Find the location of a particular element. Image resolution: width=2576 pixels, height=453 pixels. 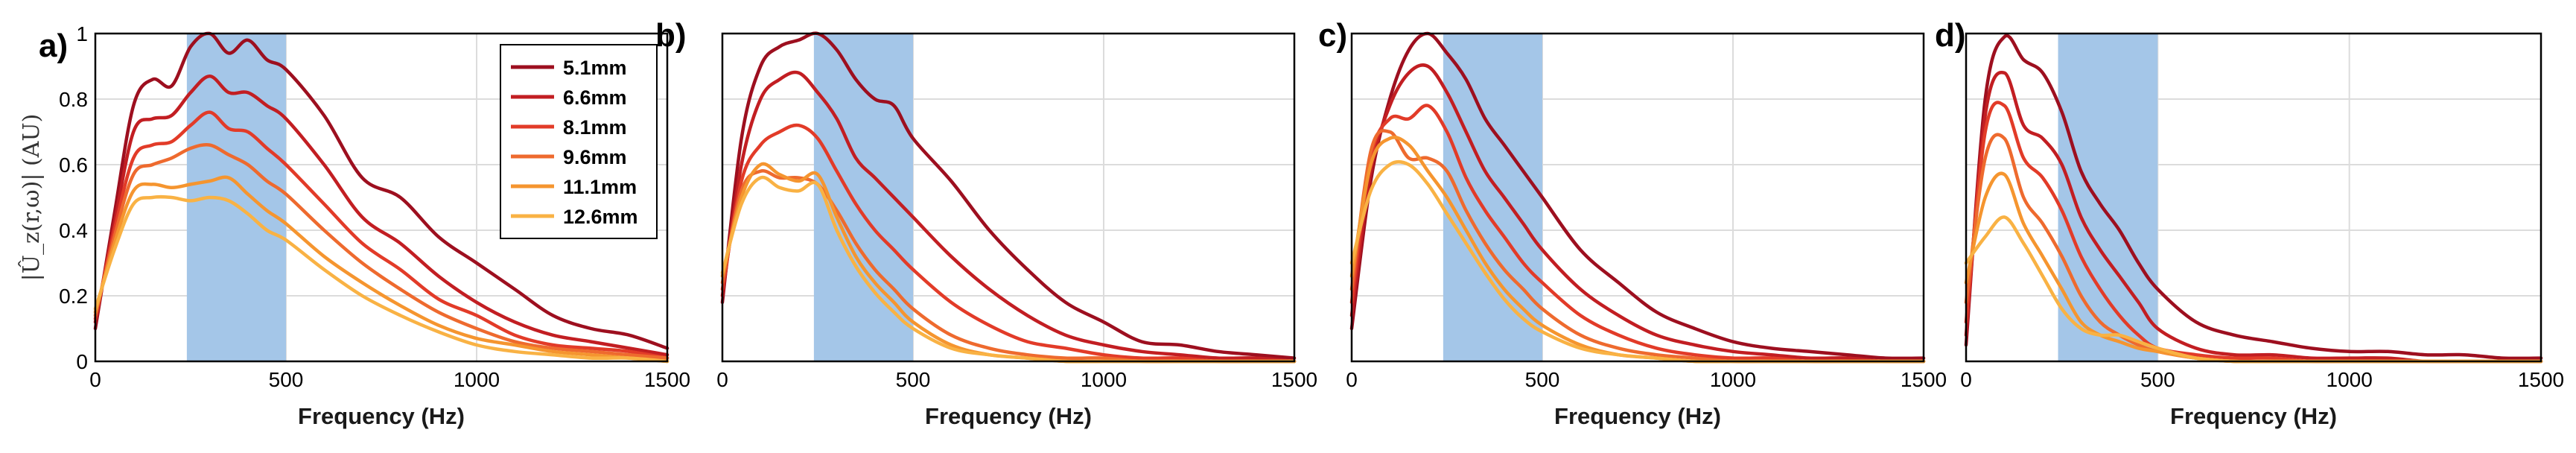

y-tick-label: 0.8 is located at coordinates (73, 99).